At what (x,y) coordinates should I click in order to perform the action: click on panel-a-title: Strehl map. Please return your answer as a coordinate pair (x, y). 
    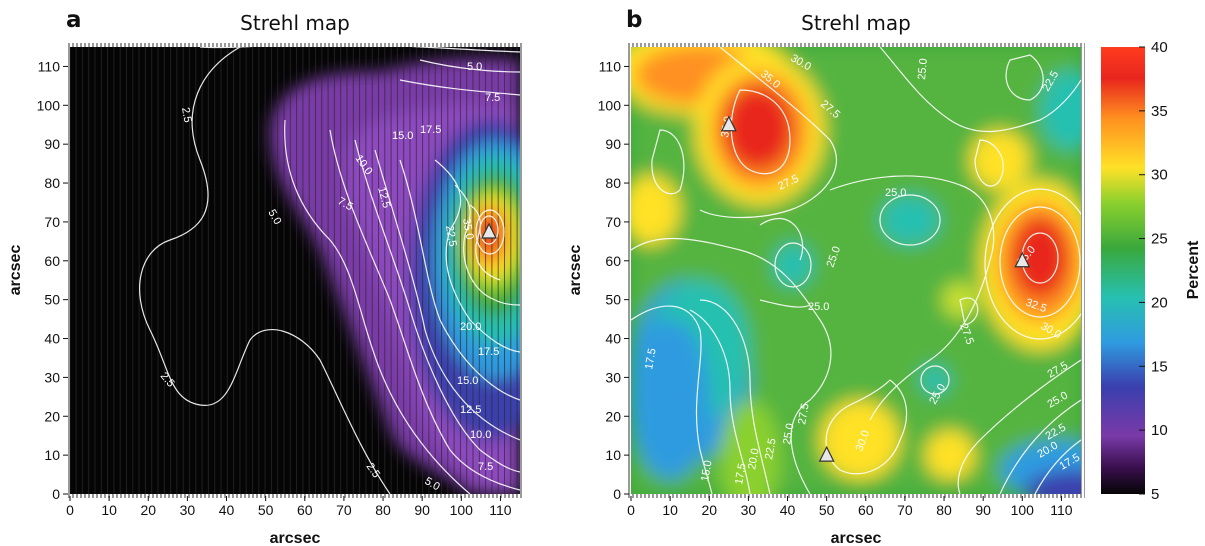
    Looking at the image, I should click on (295, 23).